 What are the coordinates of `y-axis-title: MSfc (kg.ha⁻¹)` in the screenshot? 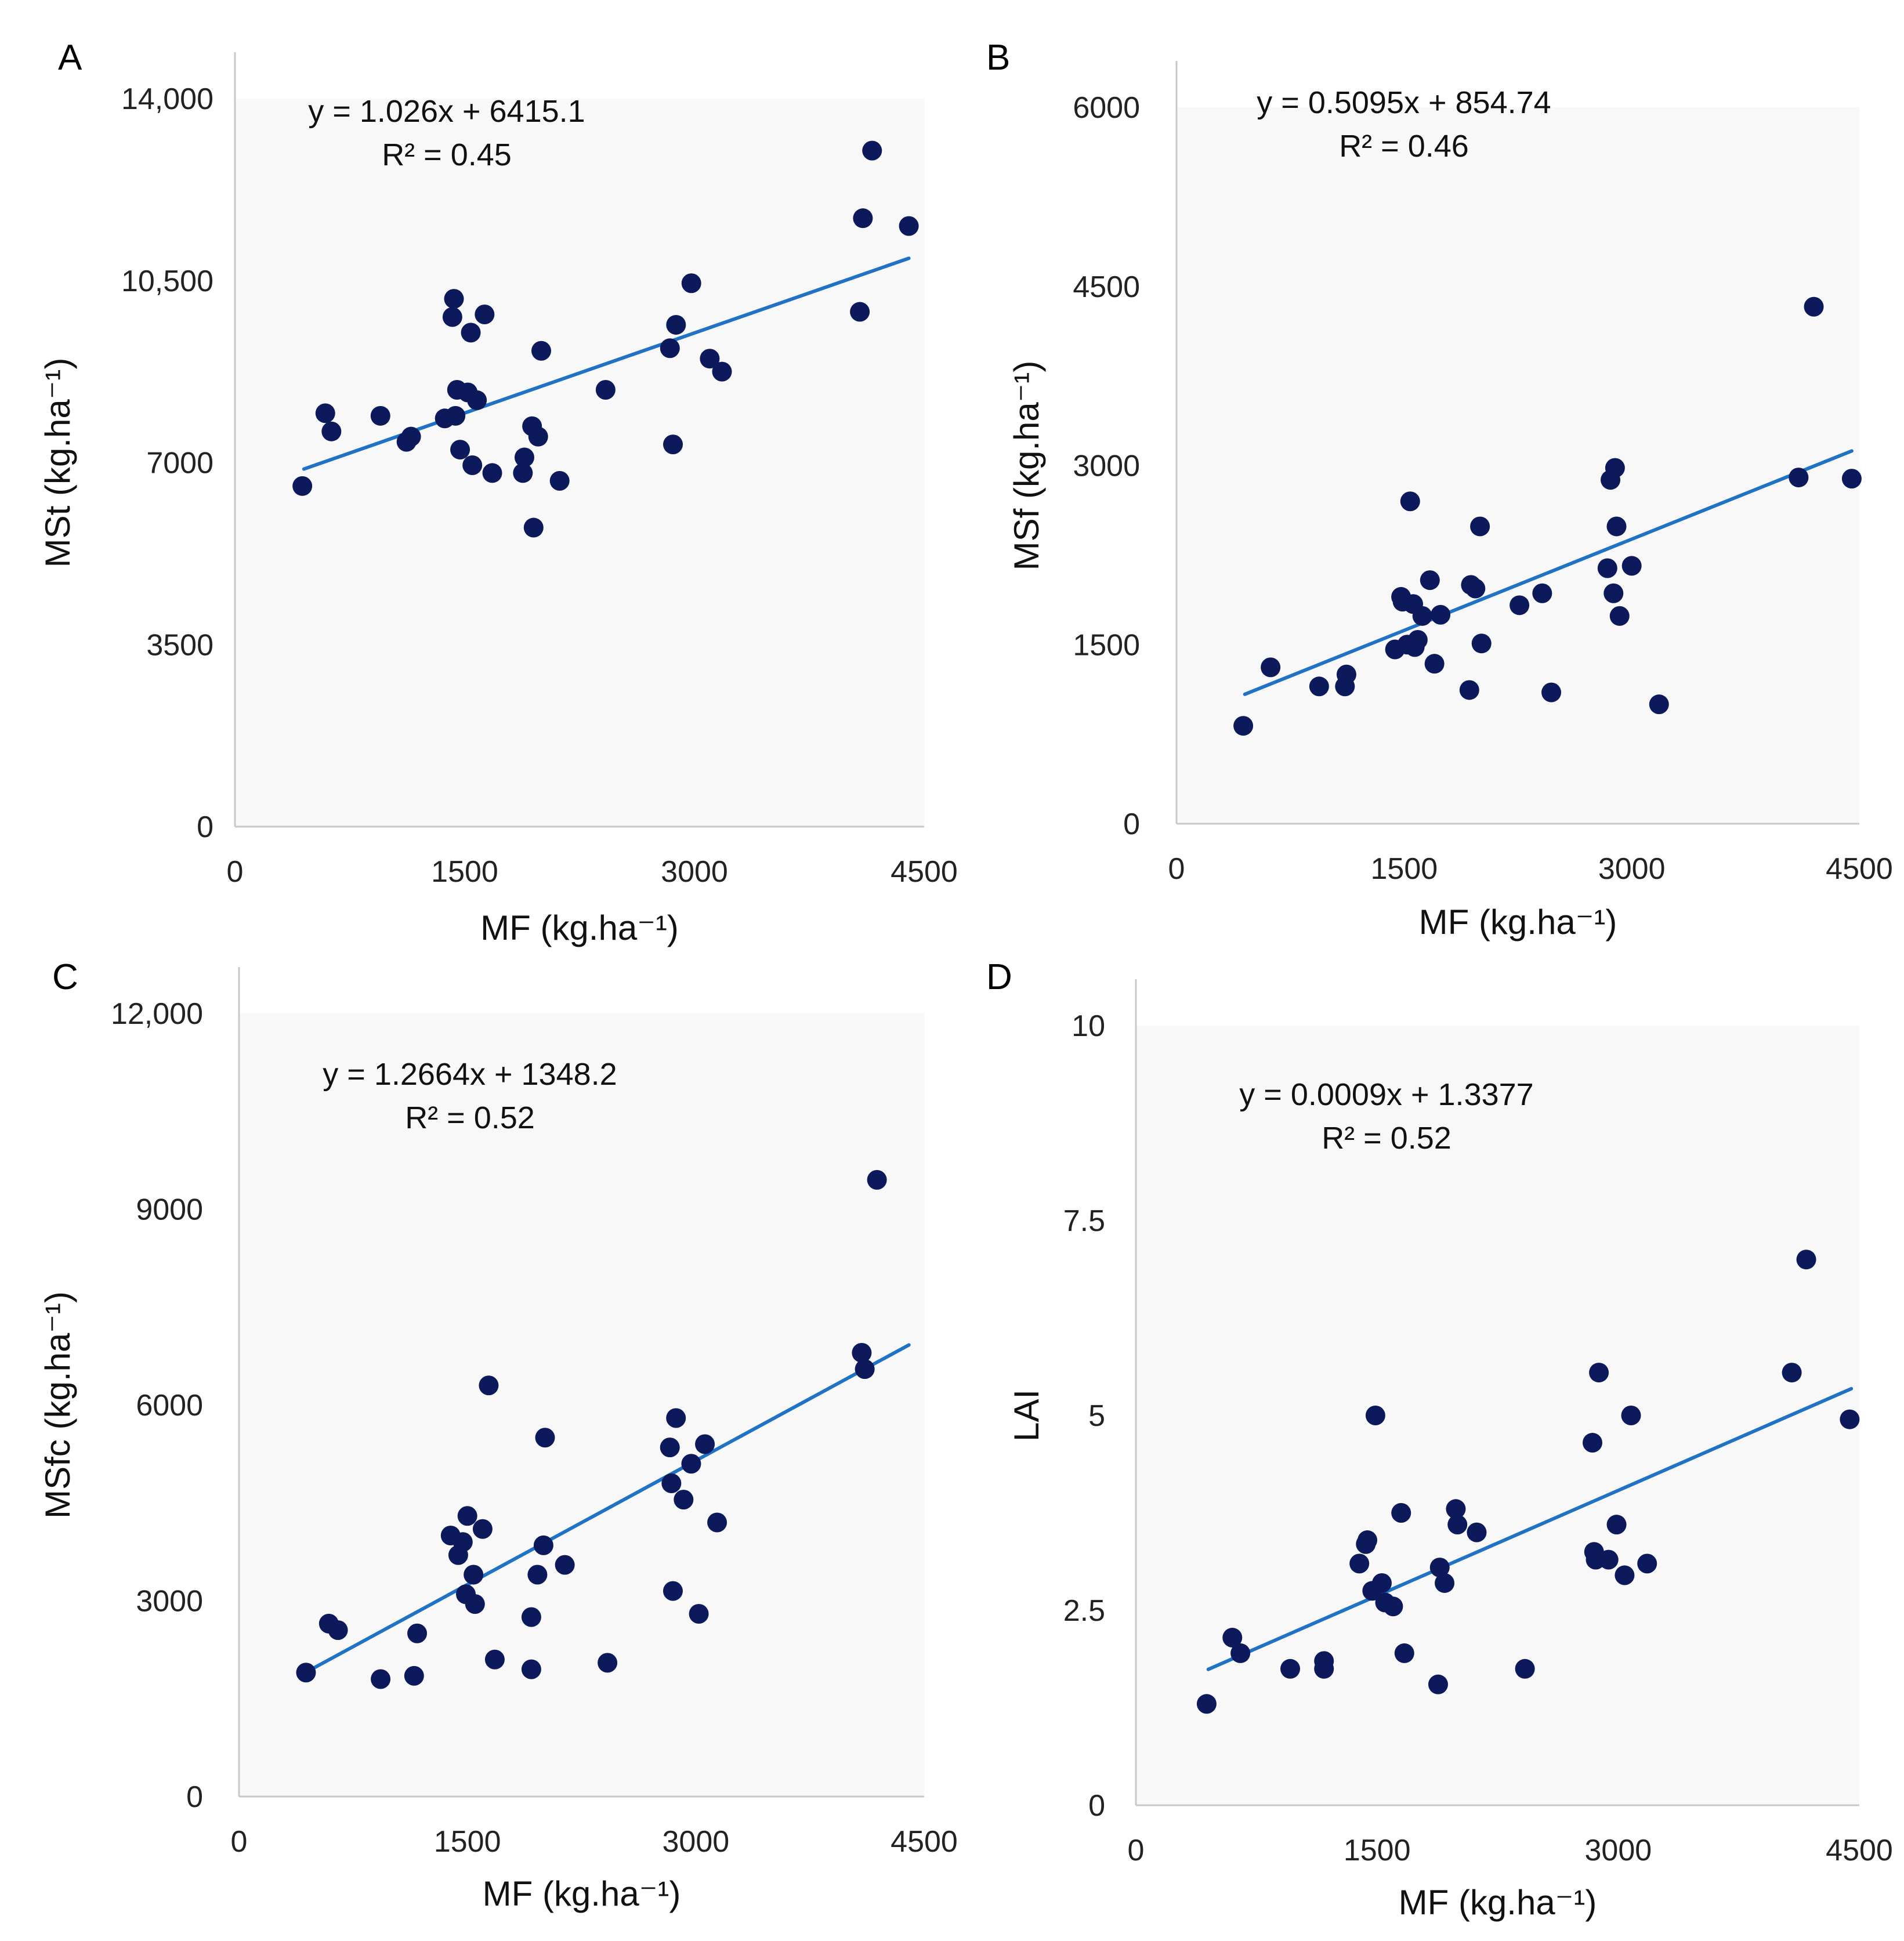 It's located at (57, 1405).